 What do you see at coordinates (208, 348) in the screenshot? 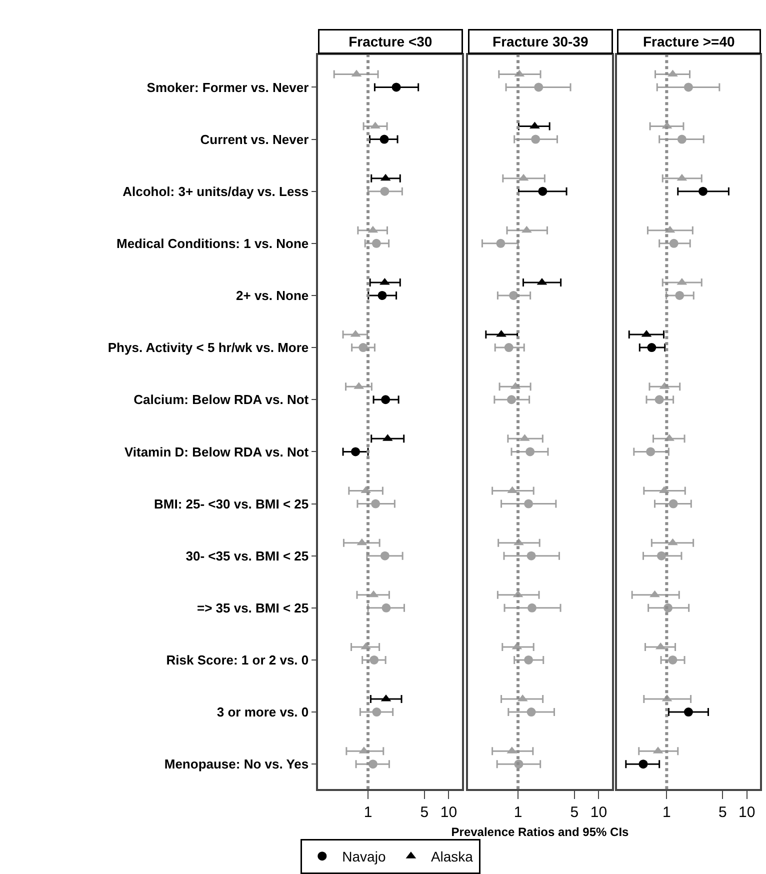
I see `y-tick-label: Phys. Activity < 5 hr/wk vs. More` at bounding box center [208, 348].